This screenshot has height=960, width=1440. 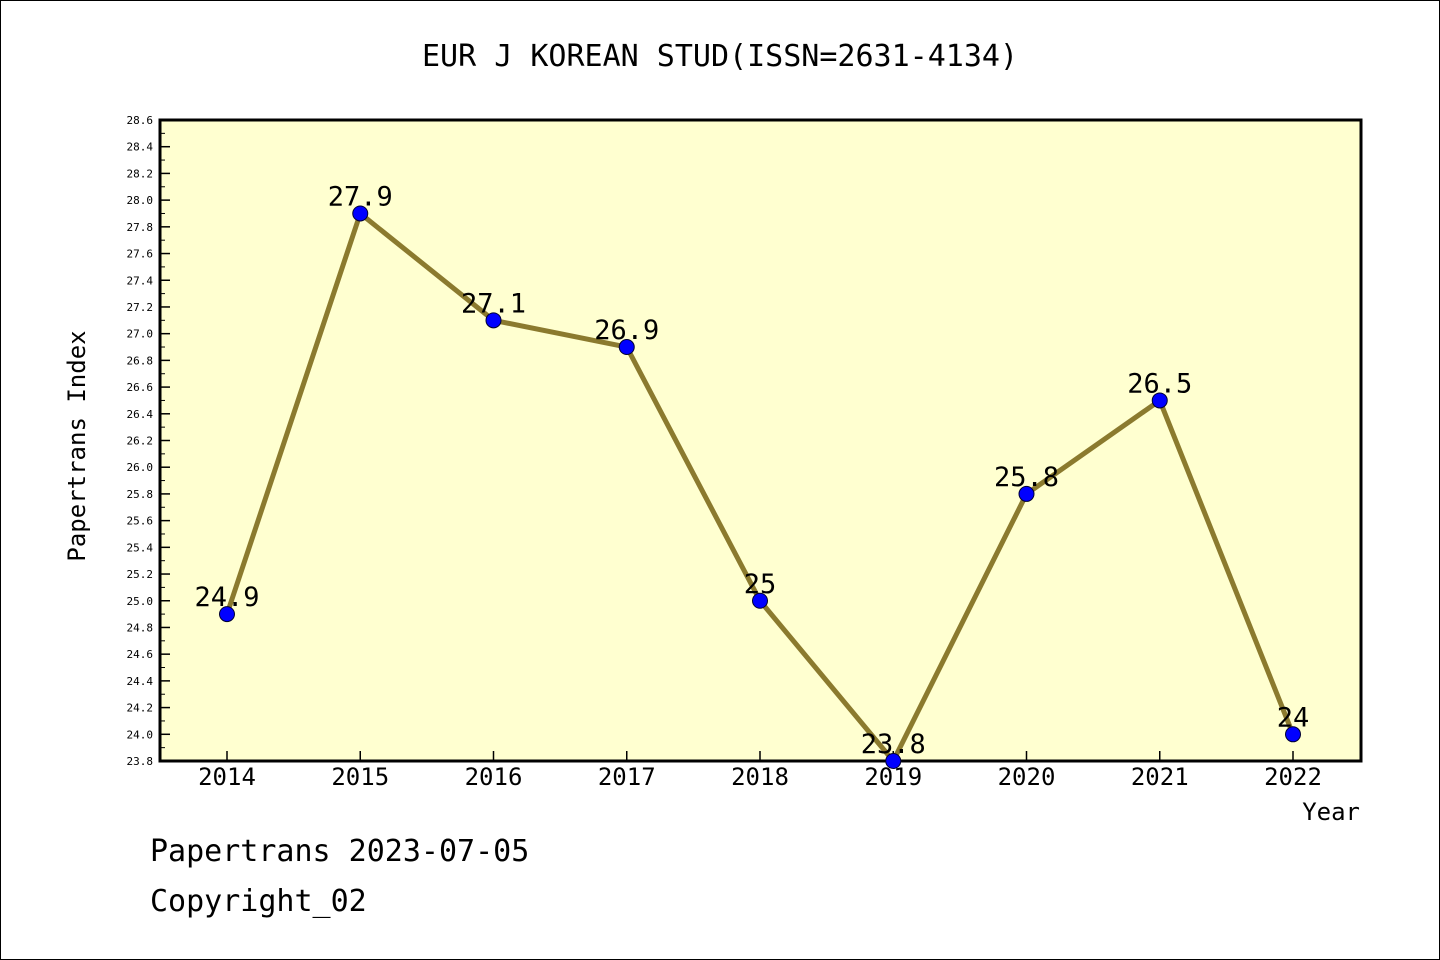 I want to click on x-tick-label: 2014, so click(x=227, y=777).